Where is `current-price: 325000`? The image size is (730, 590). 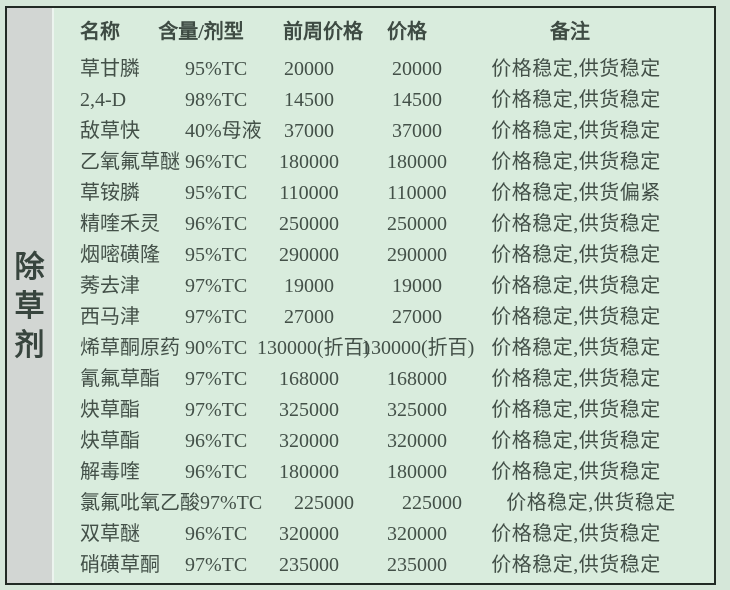
current-price: 325000 is located at coordinates (417, 410).